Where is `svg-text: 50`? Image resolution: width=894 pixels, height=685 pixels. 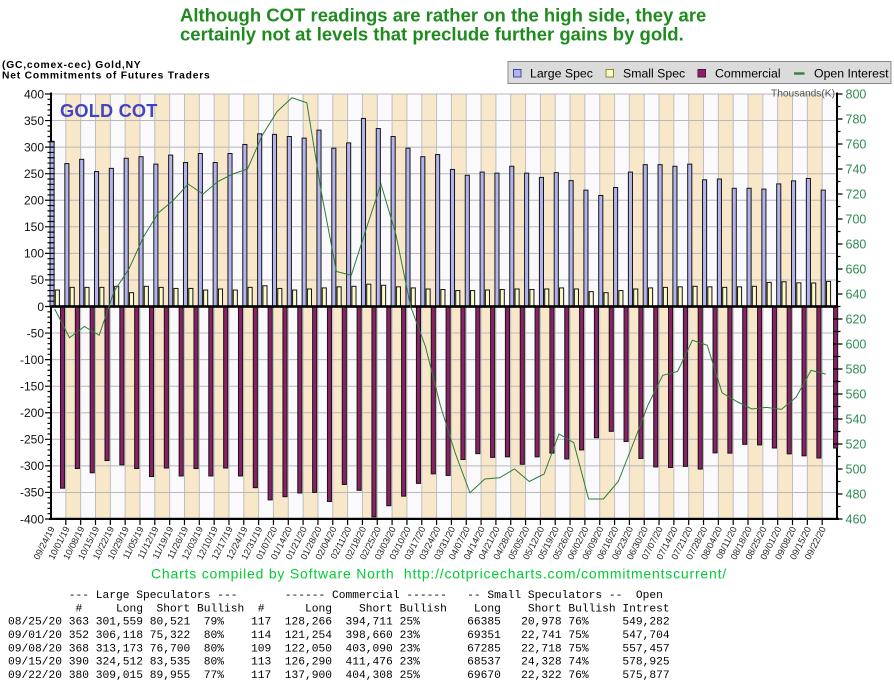
svg-text: 50 is located at coordinates (38, 280).